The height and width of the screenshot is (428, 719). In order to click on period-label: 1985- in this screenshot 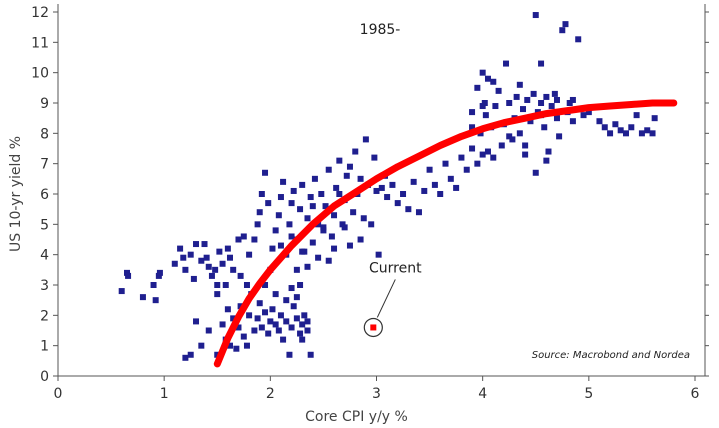, I will do `click(380, 30)`.